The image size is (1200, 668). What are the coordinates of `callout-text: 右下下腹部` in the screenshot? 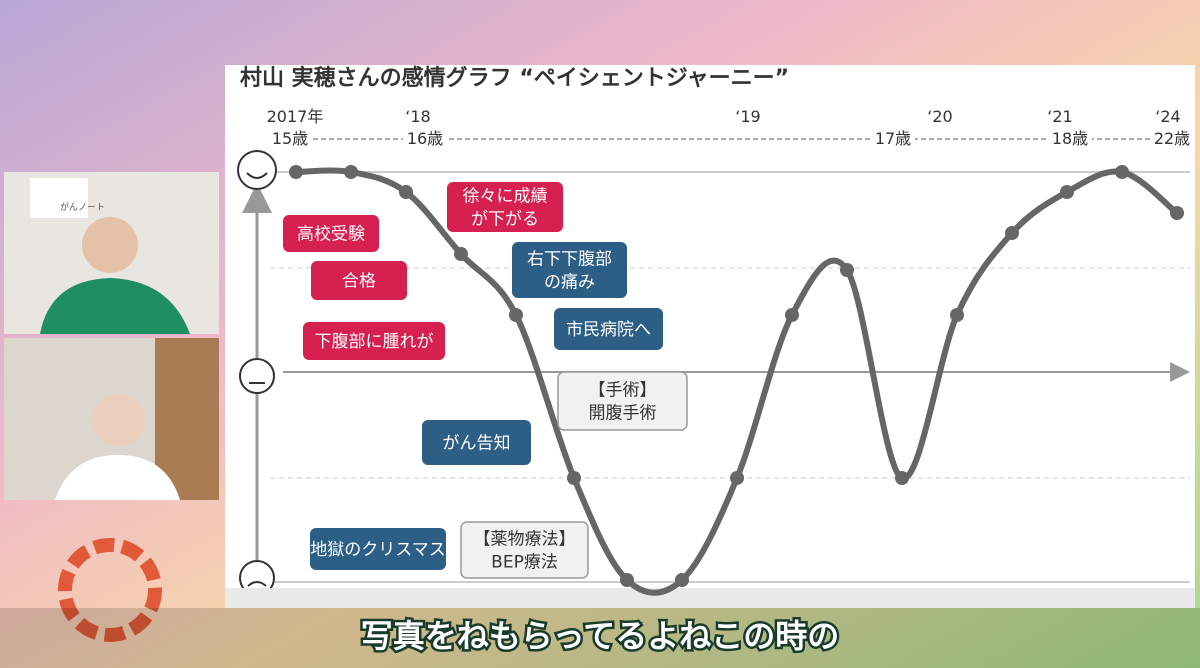 It's located at (569, 260).